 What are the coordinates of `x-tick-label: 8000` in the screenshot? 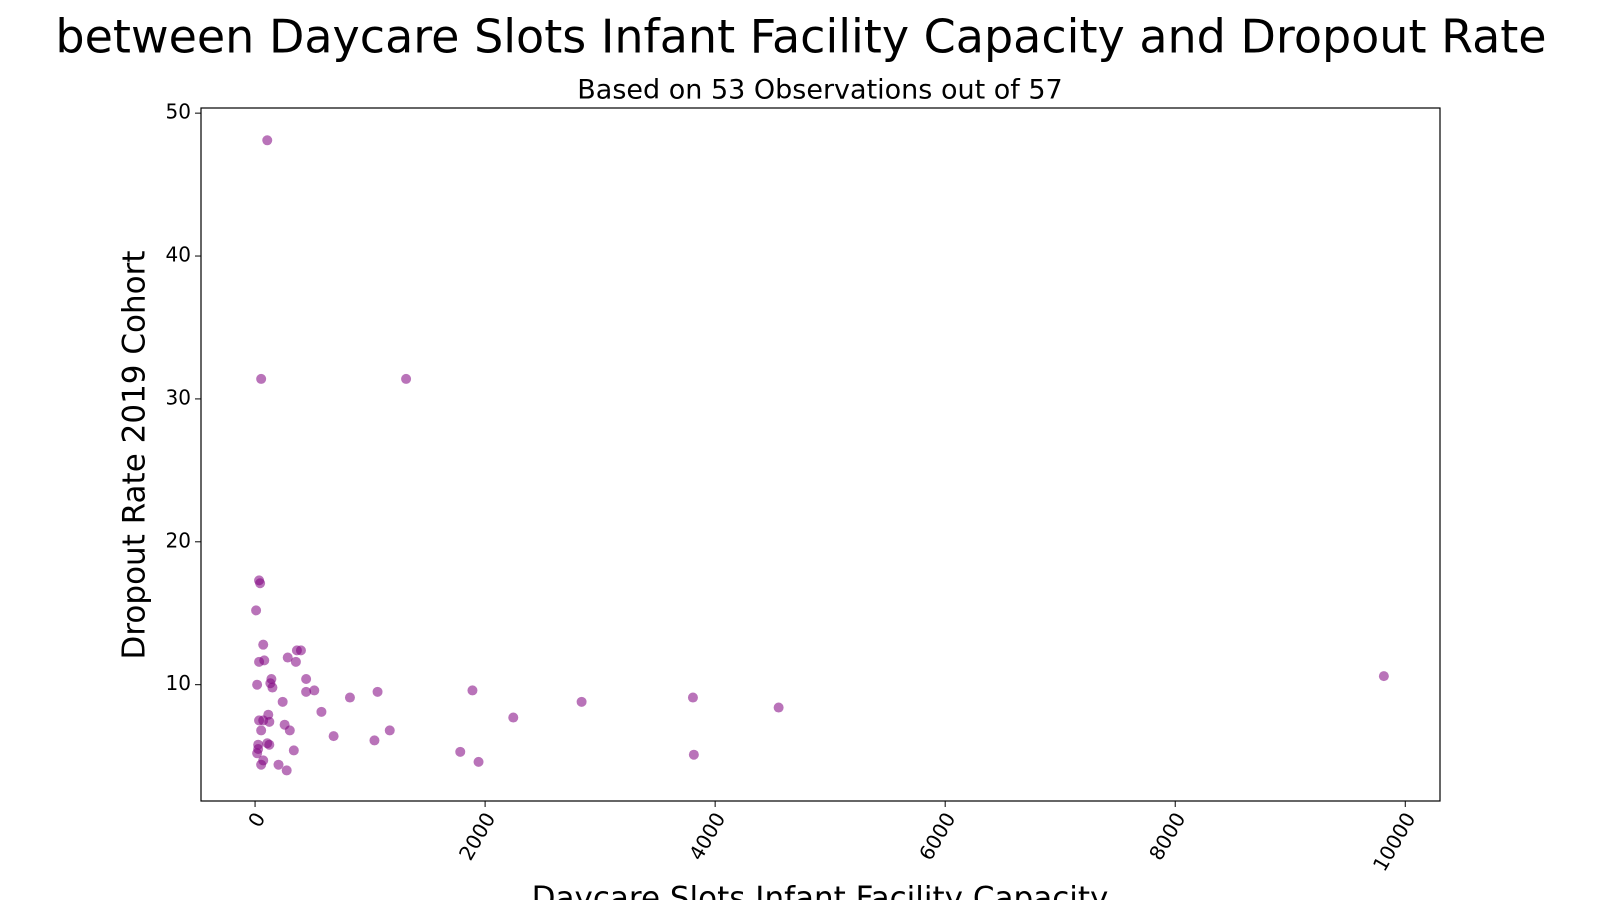 It's located at (1167, 836).